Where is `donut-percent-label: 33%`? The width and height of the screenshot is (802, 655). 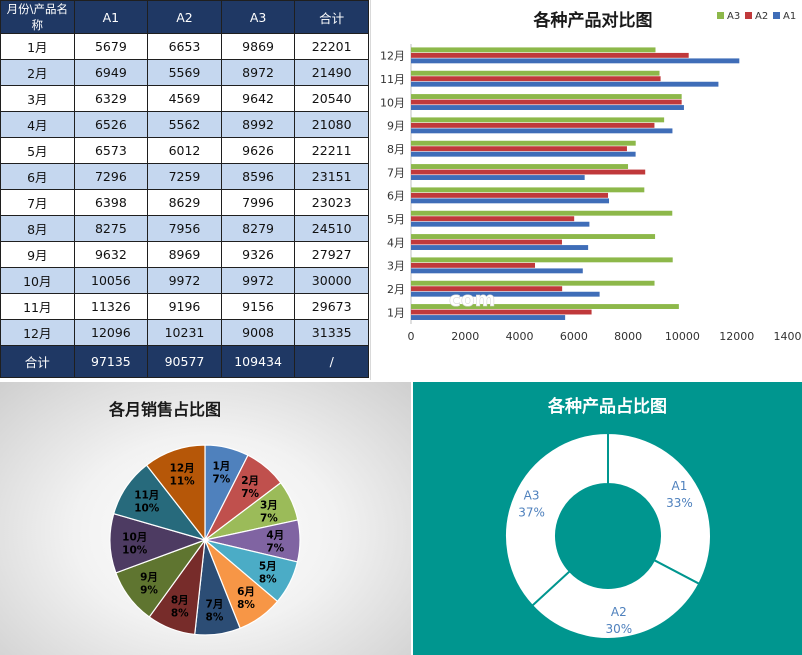 donut-percent-label: 33% is located at coordinates (679, 503).